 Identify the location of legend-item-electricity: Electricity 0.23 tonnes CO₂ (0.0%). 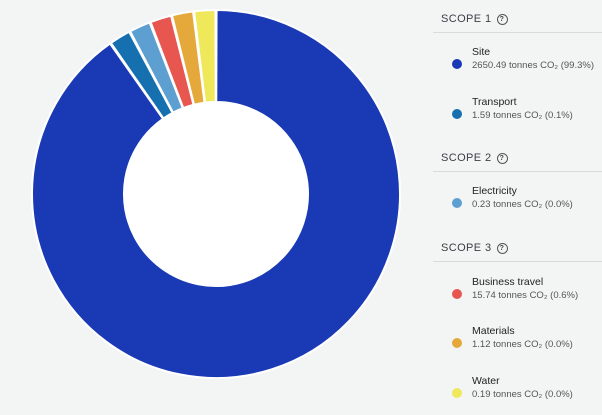
(513, 205).